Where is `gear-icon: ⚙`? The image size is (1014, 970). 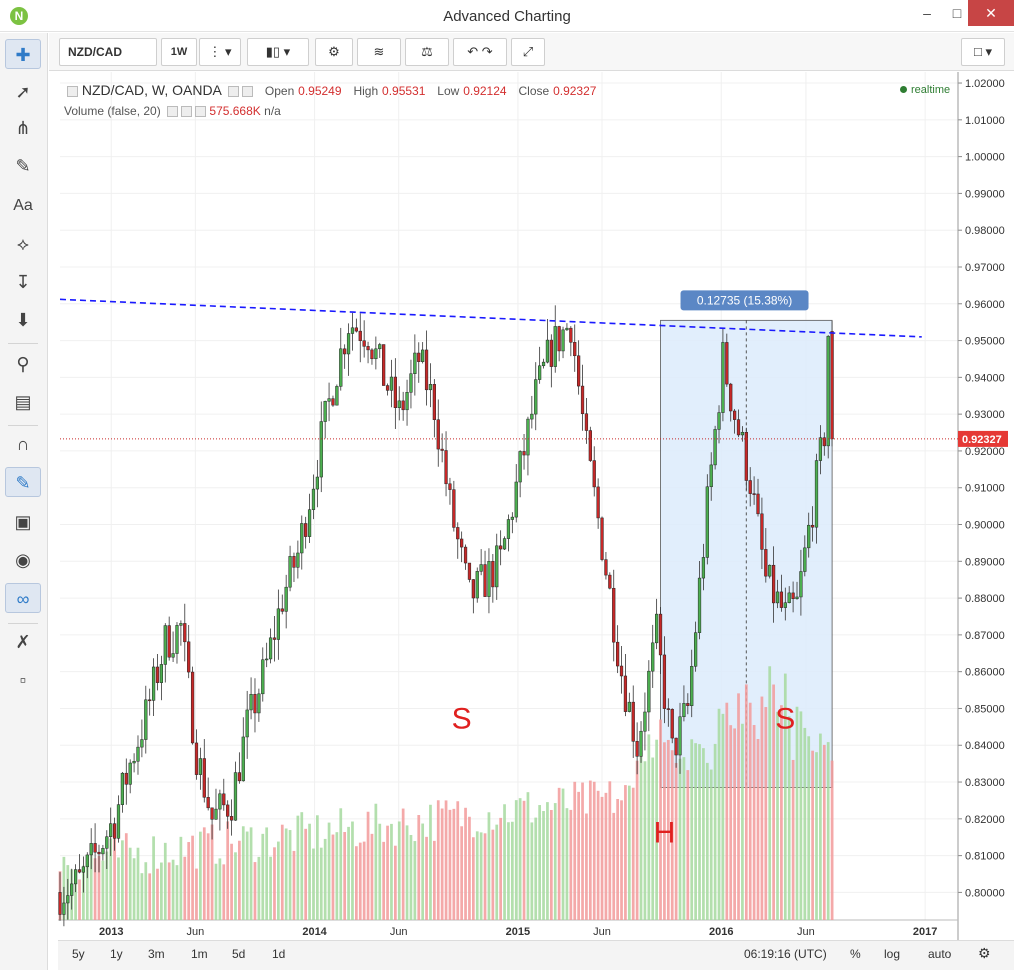 gear-icon: ⚙ is located at coordinates (334, 52).